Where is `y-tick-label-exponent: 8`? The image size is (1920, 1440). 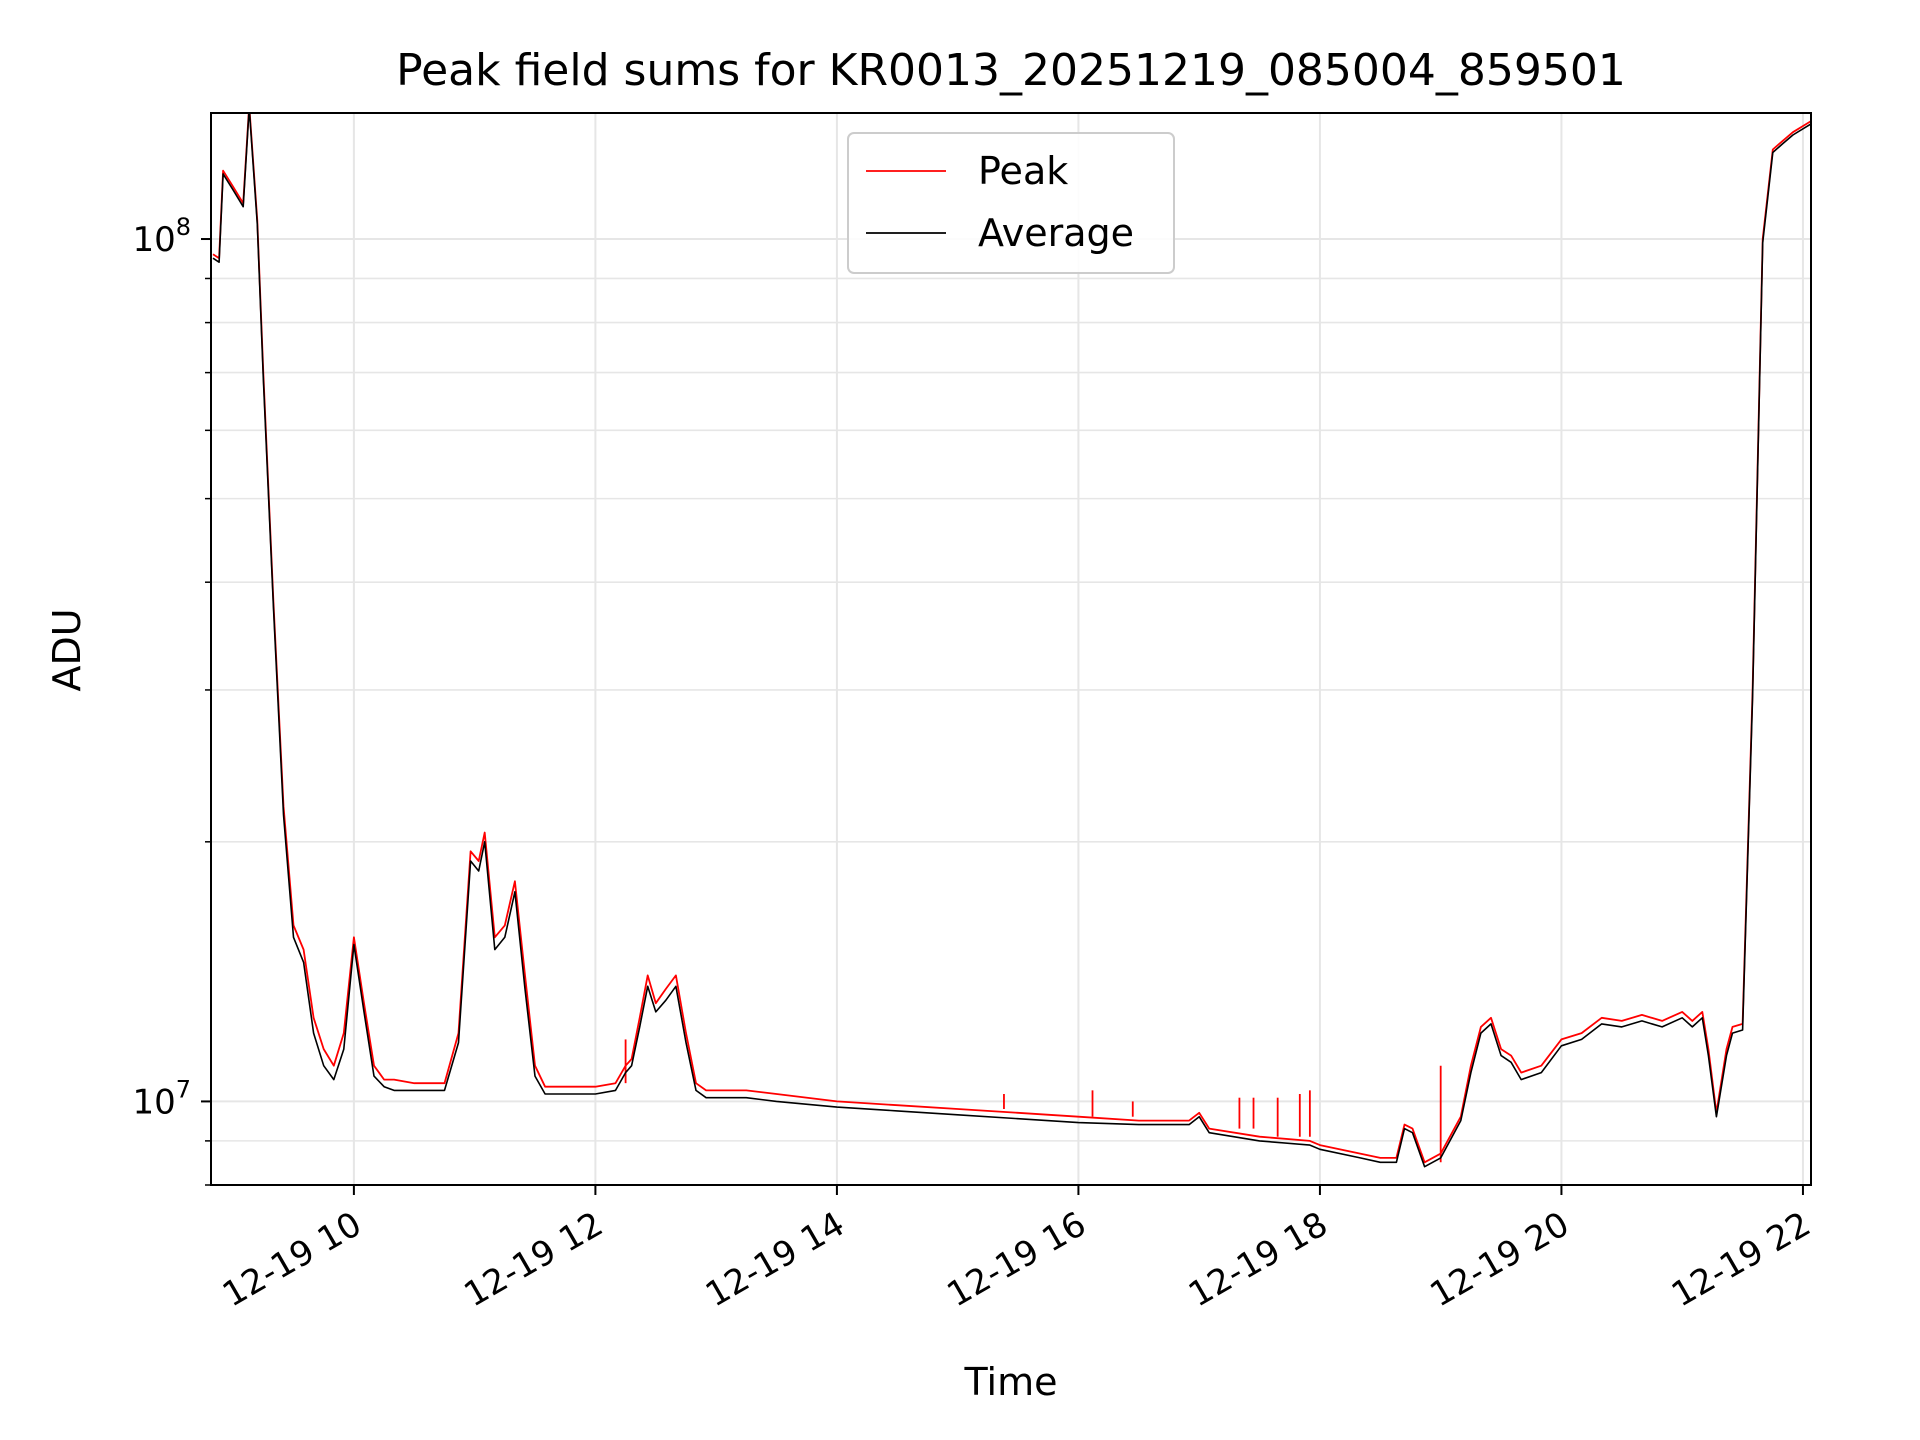
y-tick-label-exponent: 8 is located at coordinates (183, 227).